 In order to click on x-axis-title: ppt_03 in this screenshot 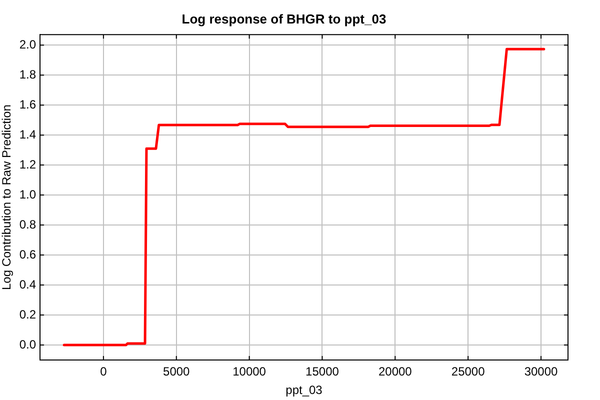, I will do `click(304, 390)`.